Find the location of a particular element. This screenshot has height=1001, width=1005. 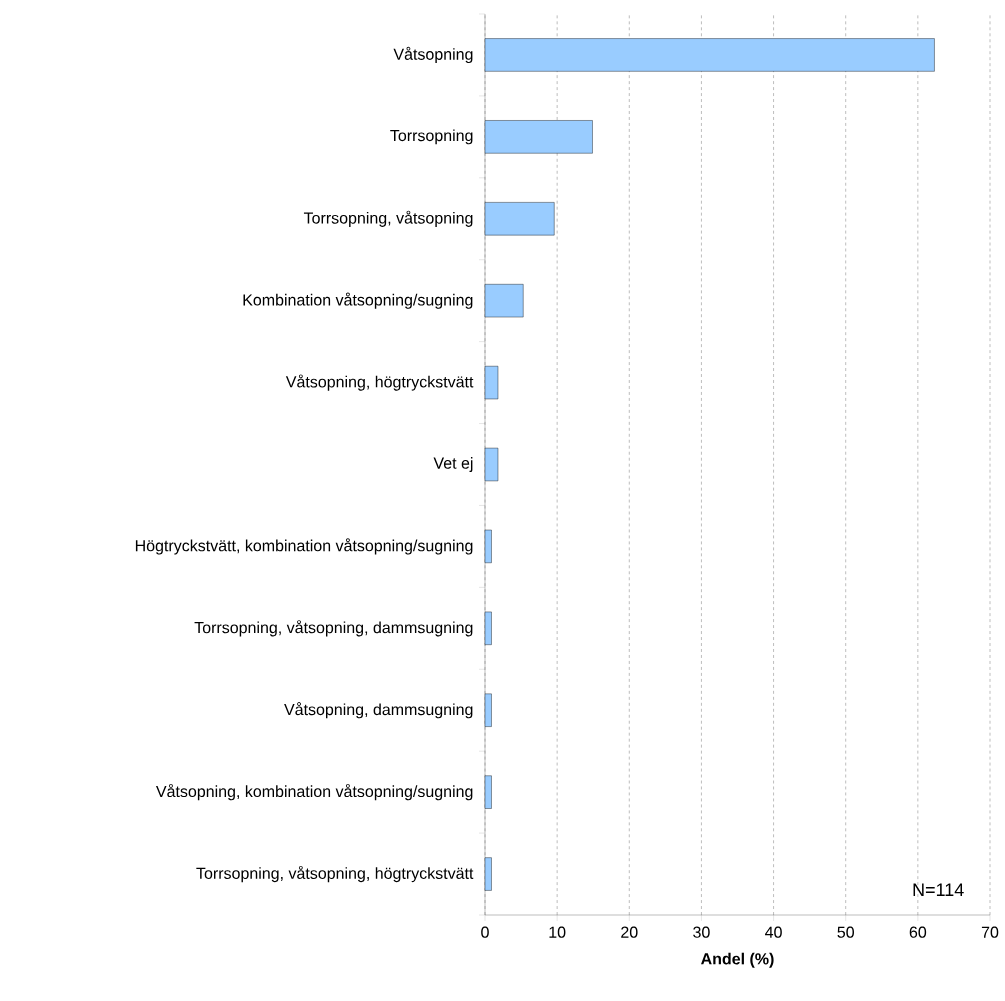

y-tick-label: Kombination våtsopning/sugning is located at coordinates (358, 300).